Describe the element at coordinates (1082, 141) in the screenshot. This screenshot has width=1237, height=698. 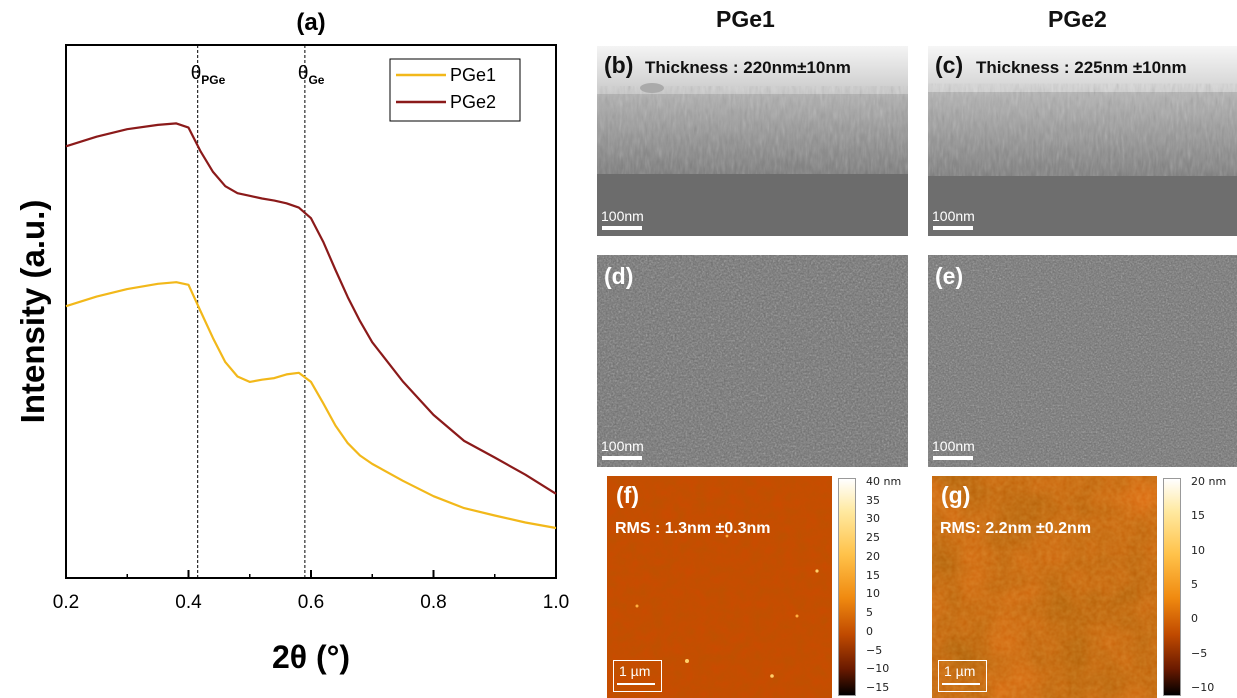
I see `sem-cross-section-pge2: (c) Thickness : 225nm ±10nm 100nm` at that location.